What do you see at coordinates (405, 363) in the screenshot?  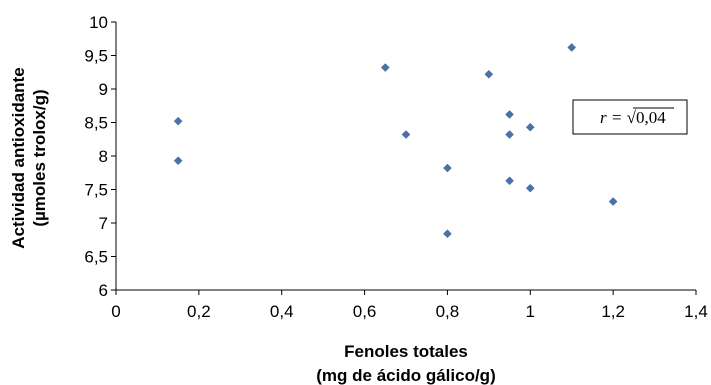 I see `x-axis-title: Fenoles totales (mg de ácido gálico/g)` at bounding box center [405, 363].